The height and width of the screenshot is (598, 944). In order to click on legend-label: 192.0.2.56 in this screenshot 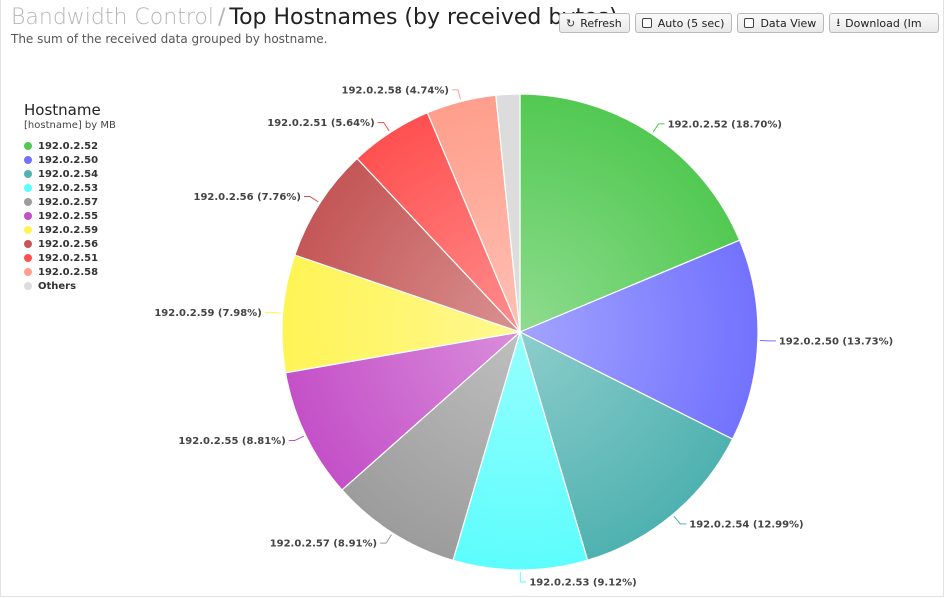, I will do `click(68, 244)`.